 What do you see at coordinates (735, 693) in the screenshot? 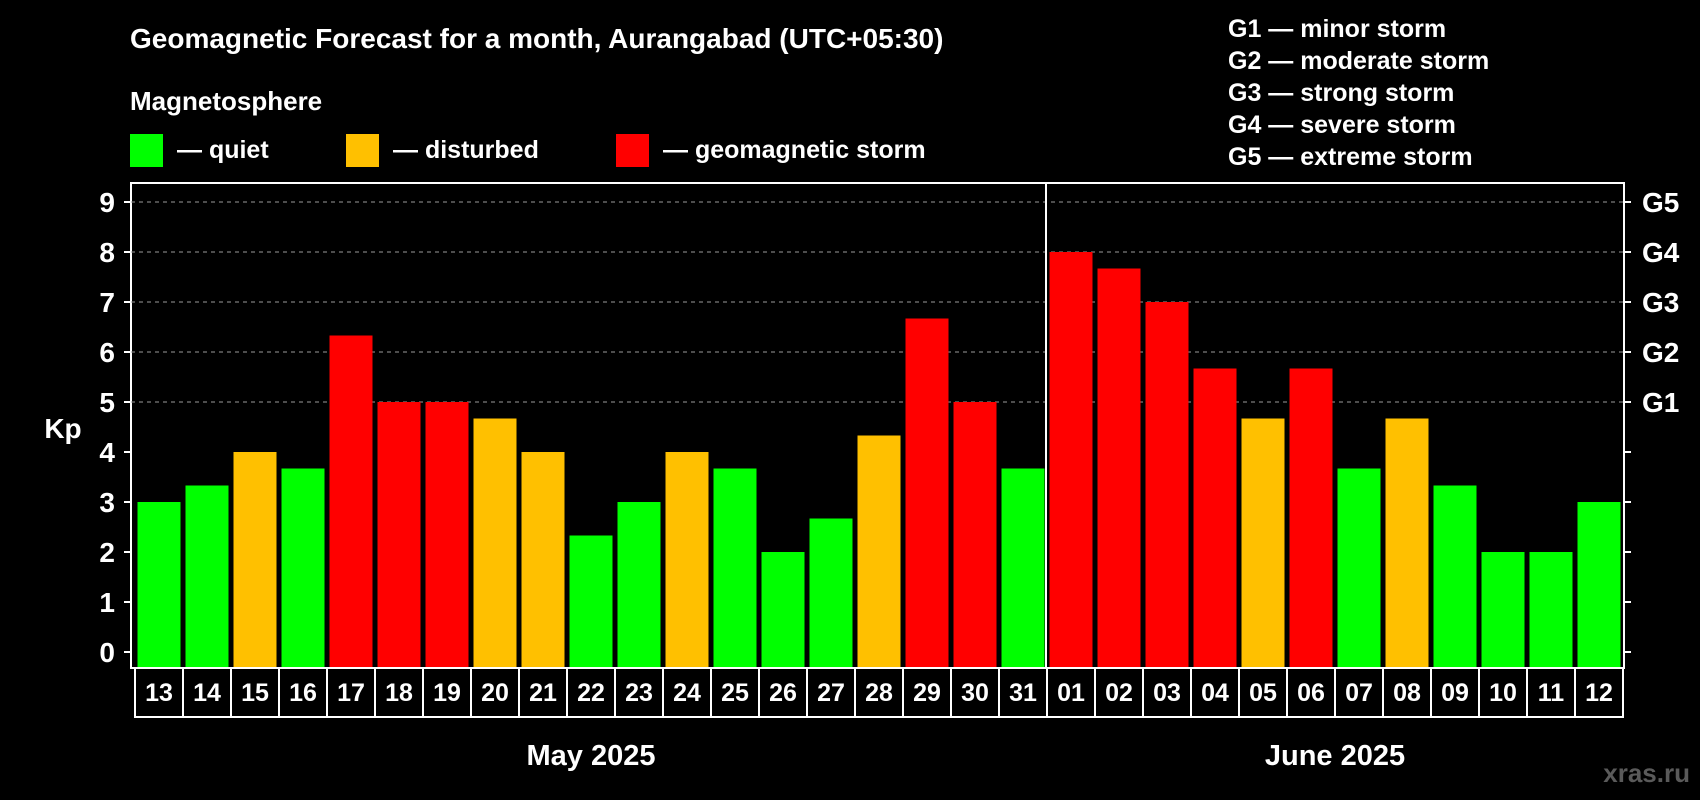
I see `x-tick-label-25: 25` at bounding box center [735, 693].